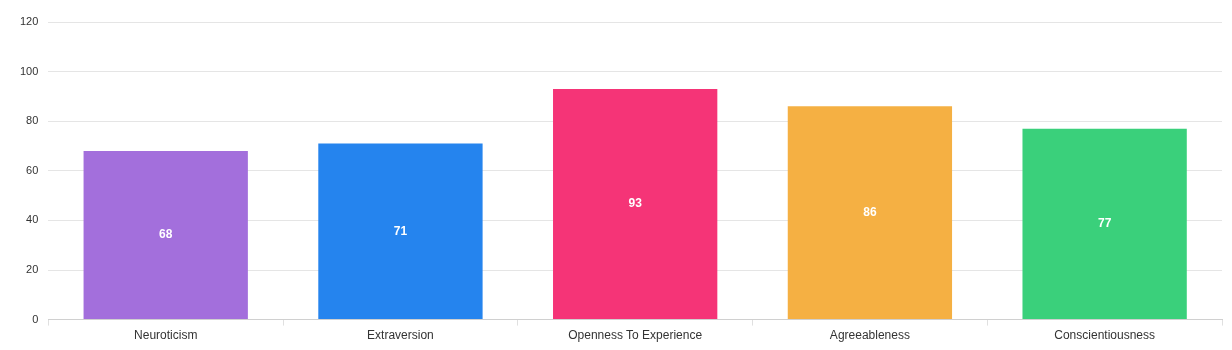 The height and width of the screenshot is (350, 1232). Describe the element at coordinates (29, 21) in the screenshot. I see `y-tick-label: 120` at that location.